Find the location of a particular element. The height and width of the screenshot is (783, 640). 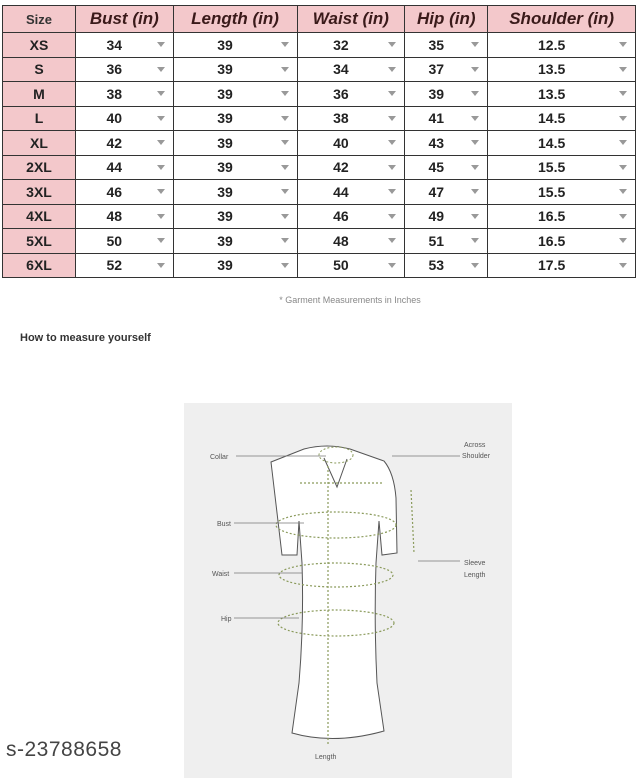

measurement-dropdown: 41 is located at coordinates (446, 118).